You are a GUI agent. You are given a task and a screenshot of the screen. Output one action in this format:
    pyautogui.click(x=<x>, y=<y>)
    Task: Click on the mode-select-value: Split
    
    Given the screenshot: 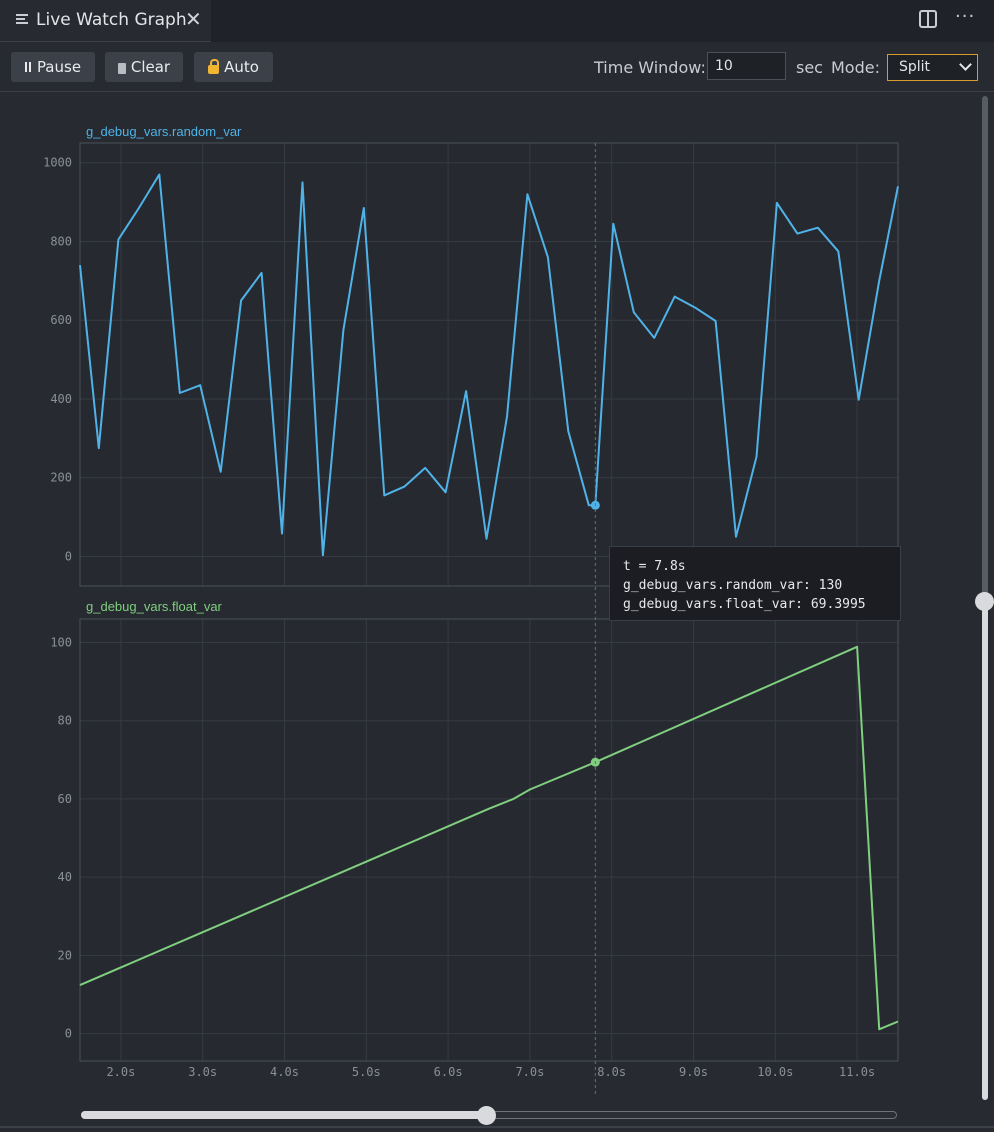 What is the action you would take?
    pyautogui.click(x=915, y=67)
    